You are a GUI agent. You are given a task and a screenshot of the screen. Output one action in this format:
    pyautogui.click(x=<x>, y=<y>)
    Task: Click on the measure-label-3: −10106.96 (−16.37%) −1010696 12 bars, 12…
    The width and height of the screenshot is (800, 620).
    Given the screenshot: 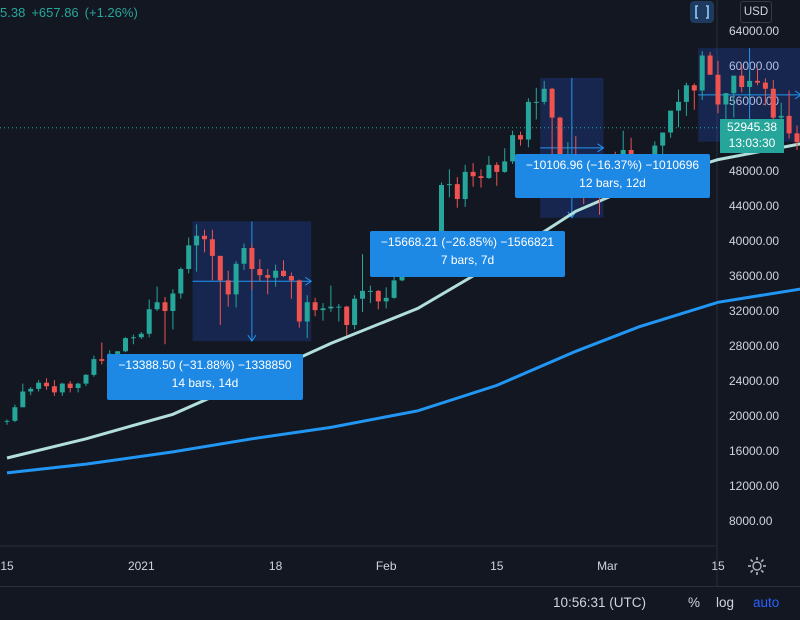 What is the action you would take?
    pyautogui.click(x=612, y=176)
    